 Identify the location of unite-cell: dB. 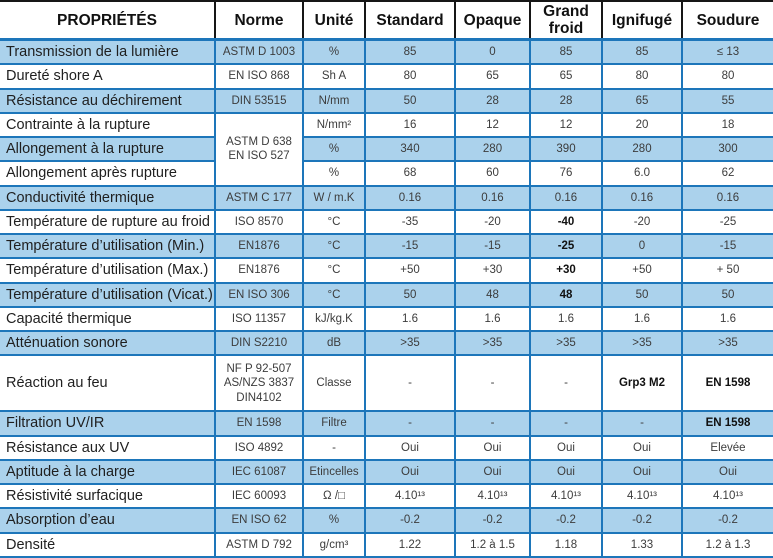
(334, 343).